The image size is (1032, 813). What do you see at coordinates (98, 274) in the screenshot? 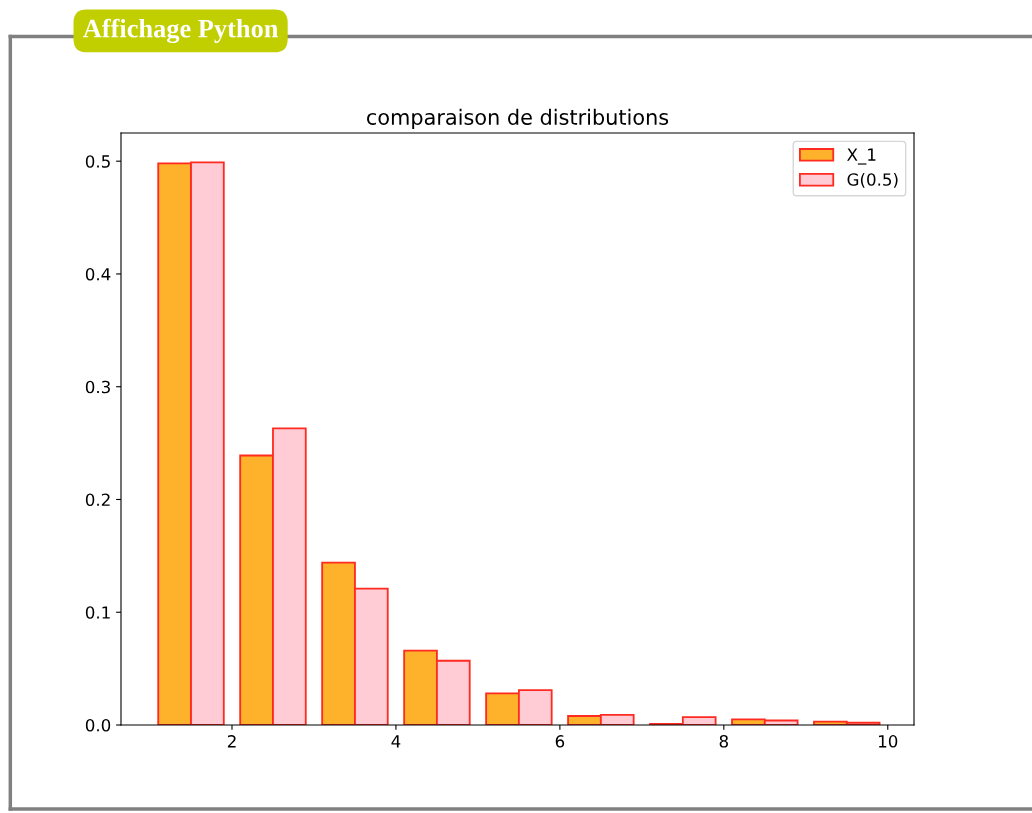
I see `y-tick-label: 0.4` at bounding box center [98, 274].